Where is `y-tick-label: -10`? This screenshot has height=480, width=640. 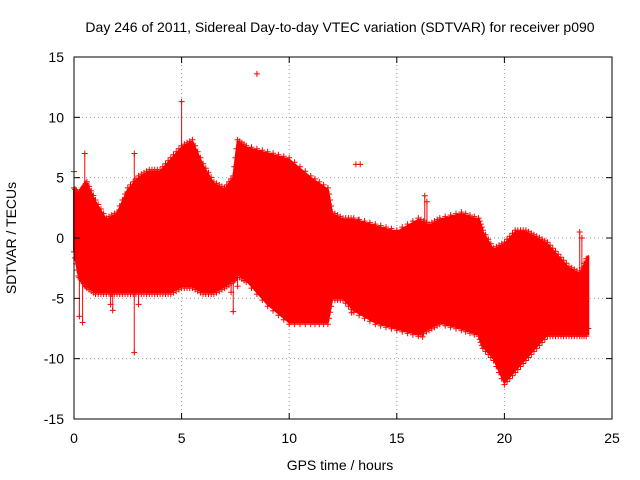 y-tick-label: -10 is located at coordinates (54, 359).